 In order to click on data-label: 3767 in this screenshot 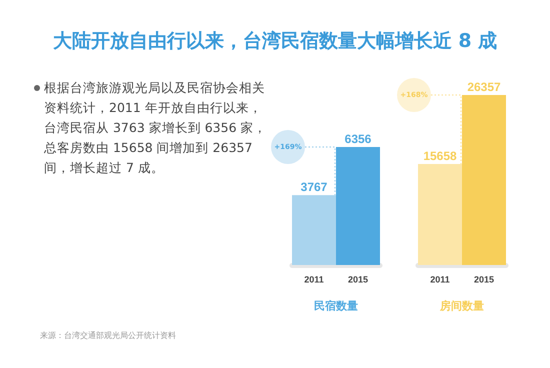, I will do `click(314, 187)`.